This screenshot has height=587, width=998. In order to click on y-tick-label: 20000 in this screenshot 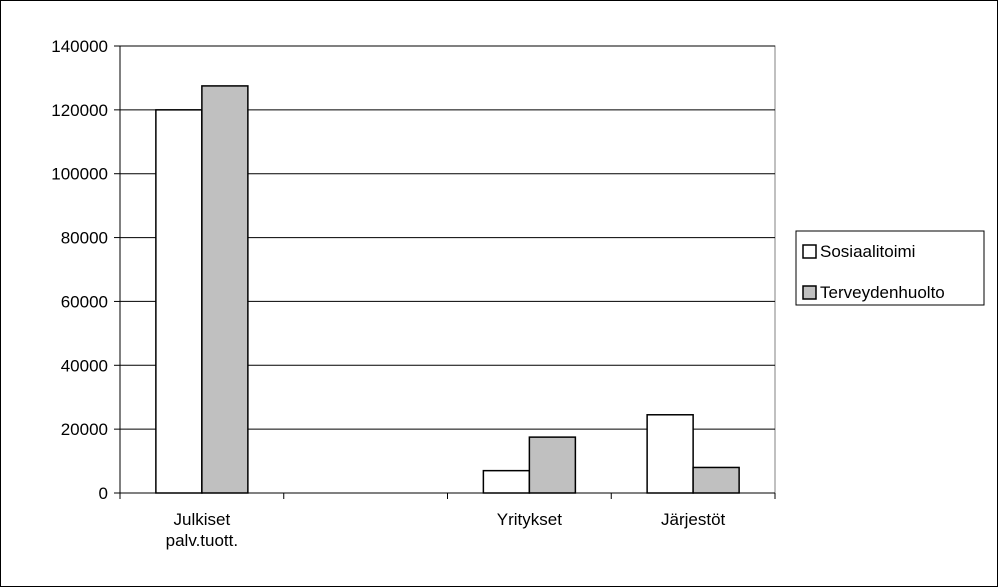, I will do `click(84, 429)`.